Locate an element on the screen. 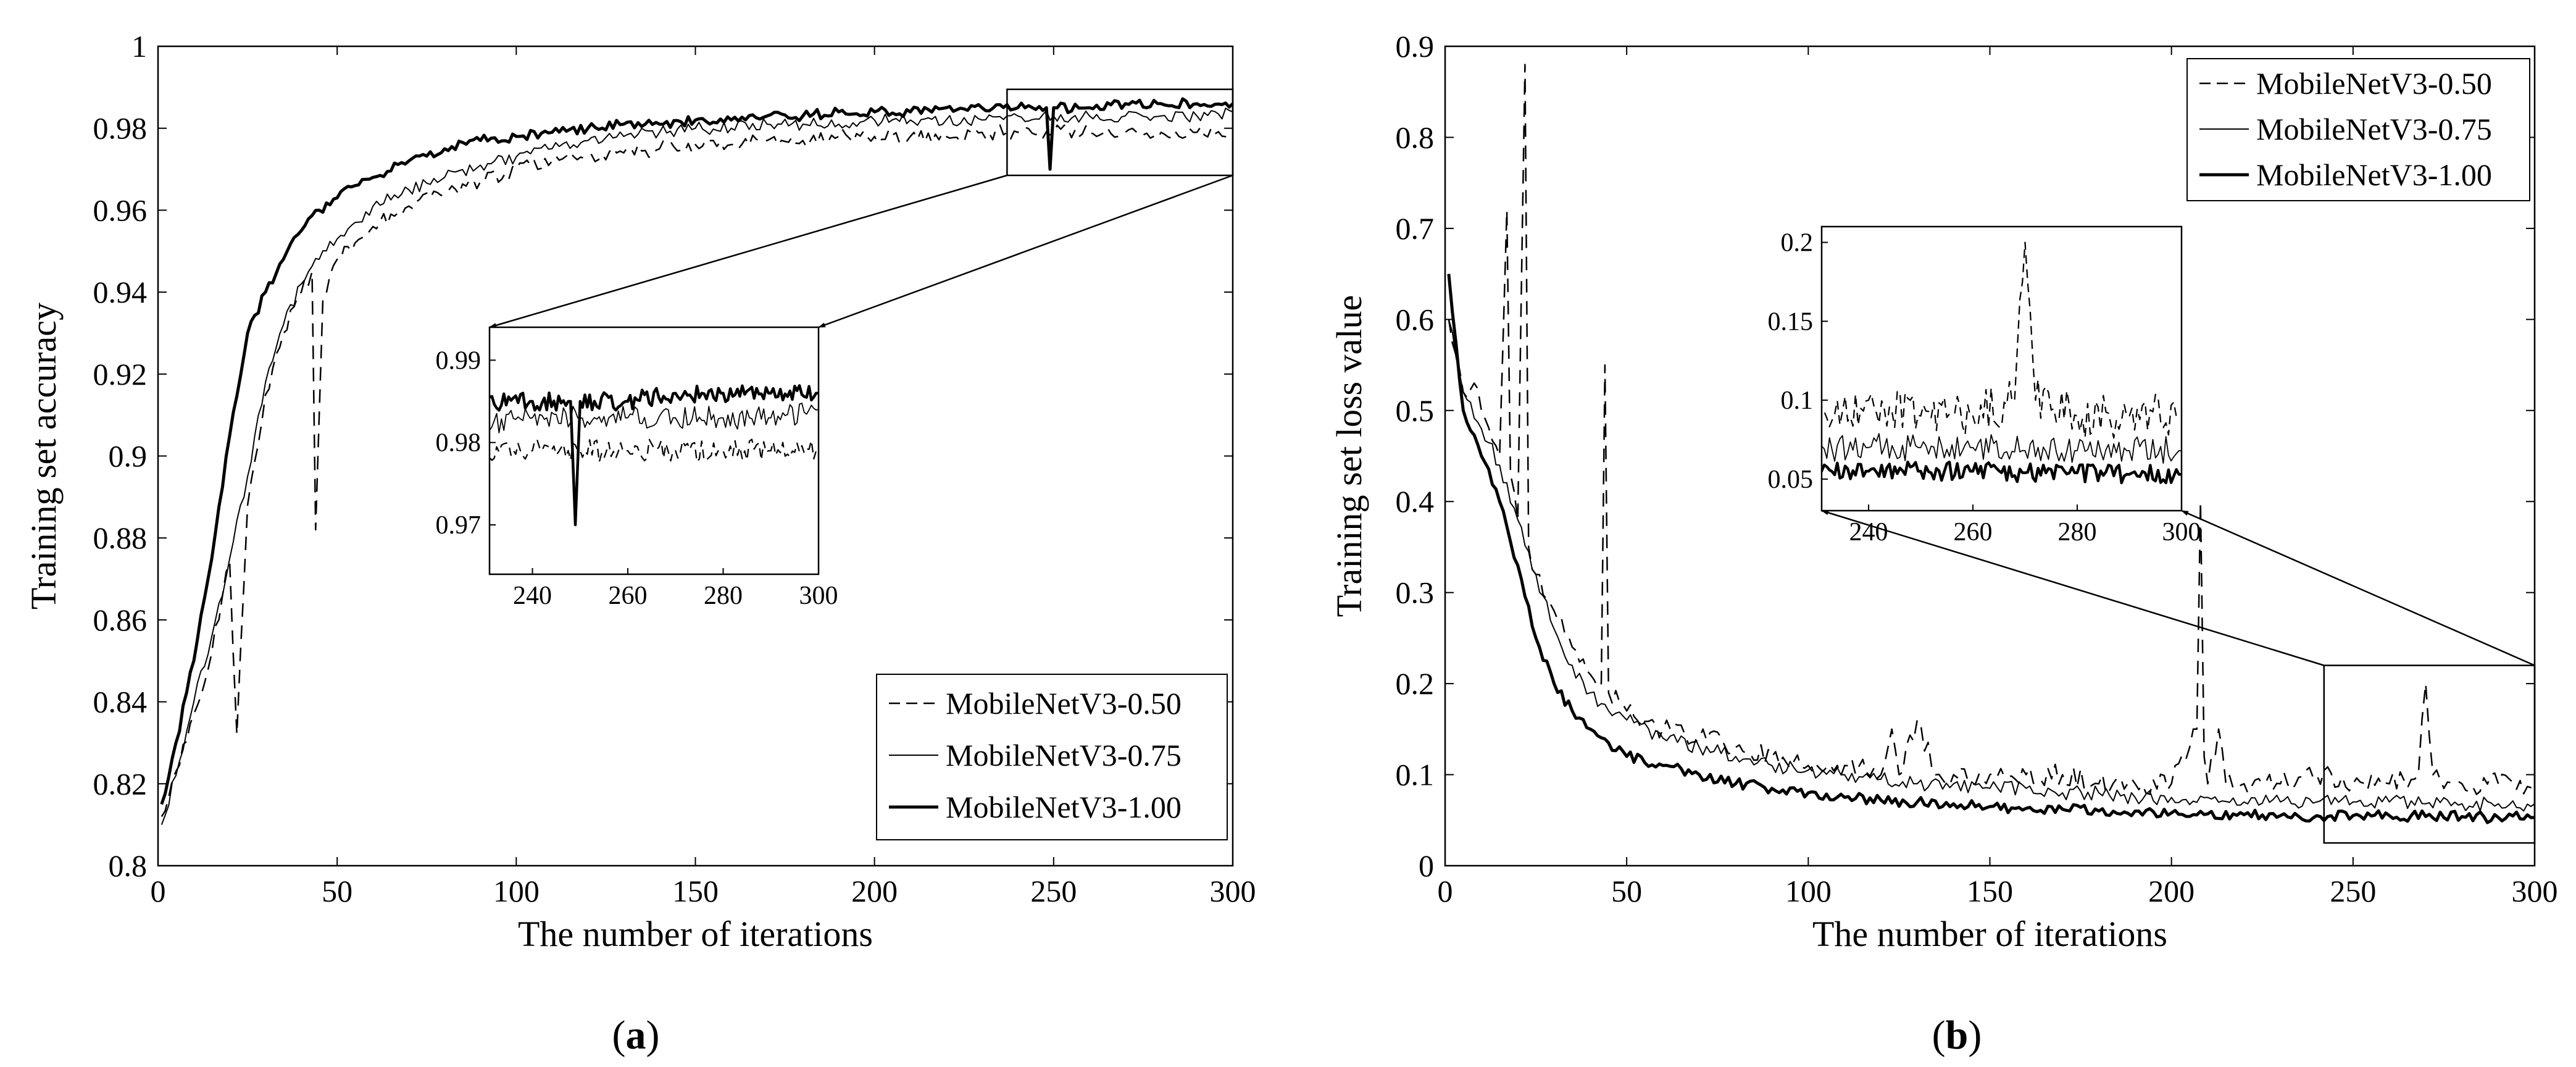  inset-y-tick-label: 0.2 is located at coordinates (1798, 243).